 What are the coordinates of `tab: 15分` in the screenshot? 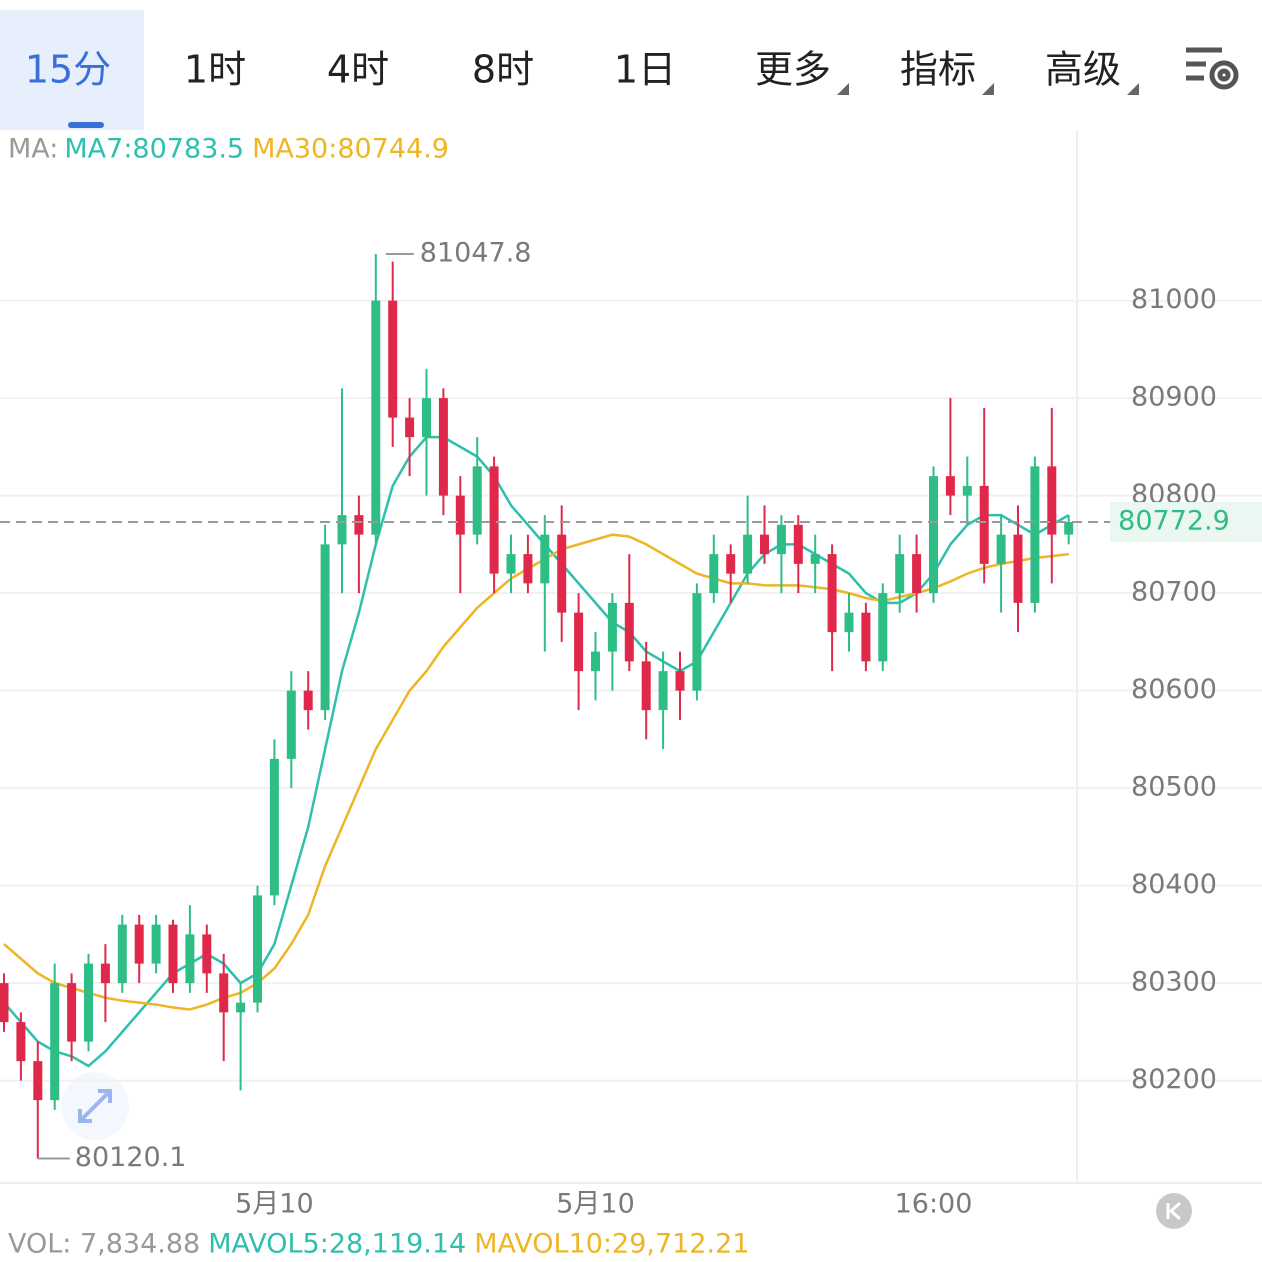 It's located at (68, 70).